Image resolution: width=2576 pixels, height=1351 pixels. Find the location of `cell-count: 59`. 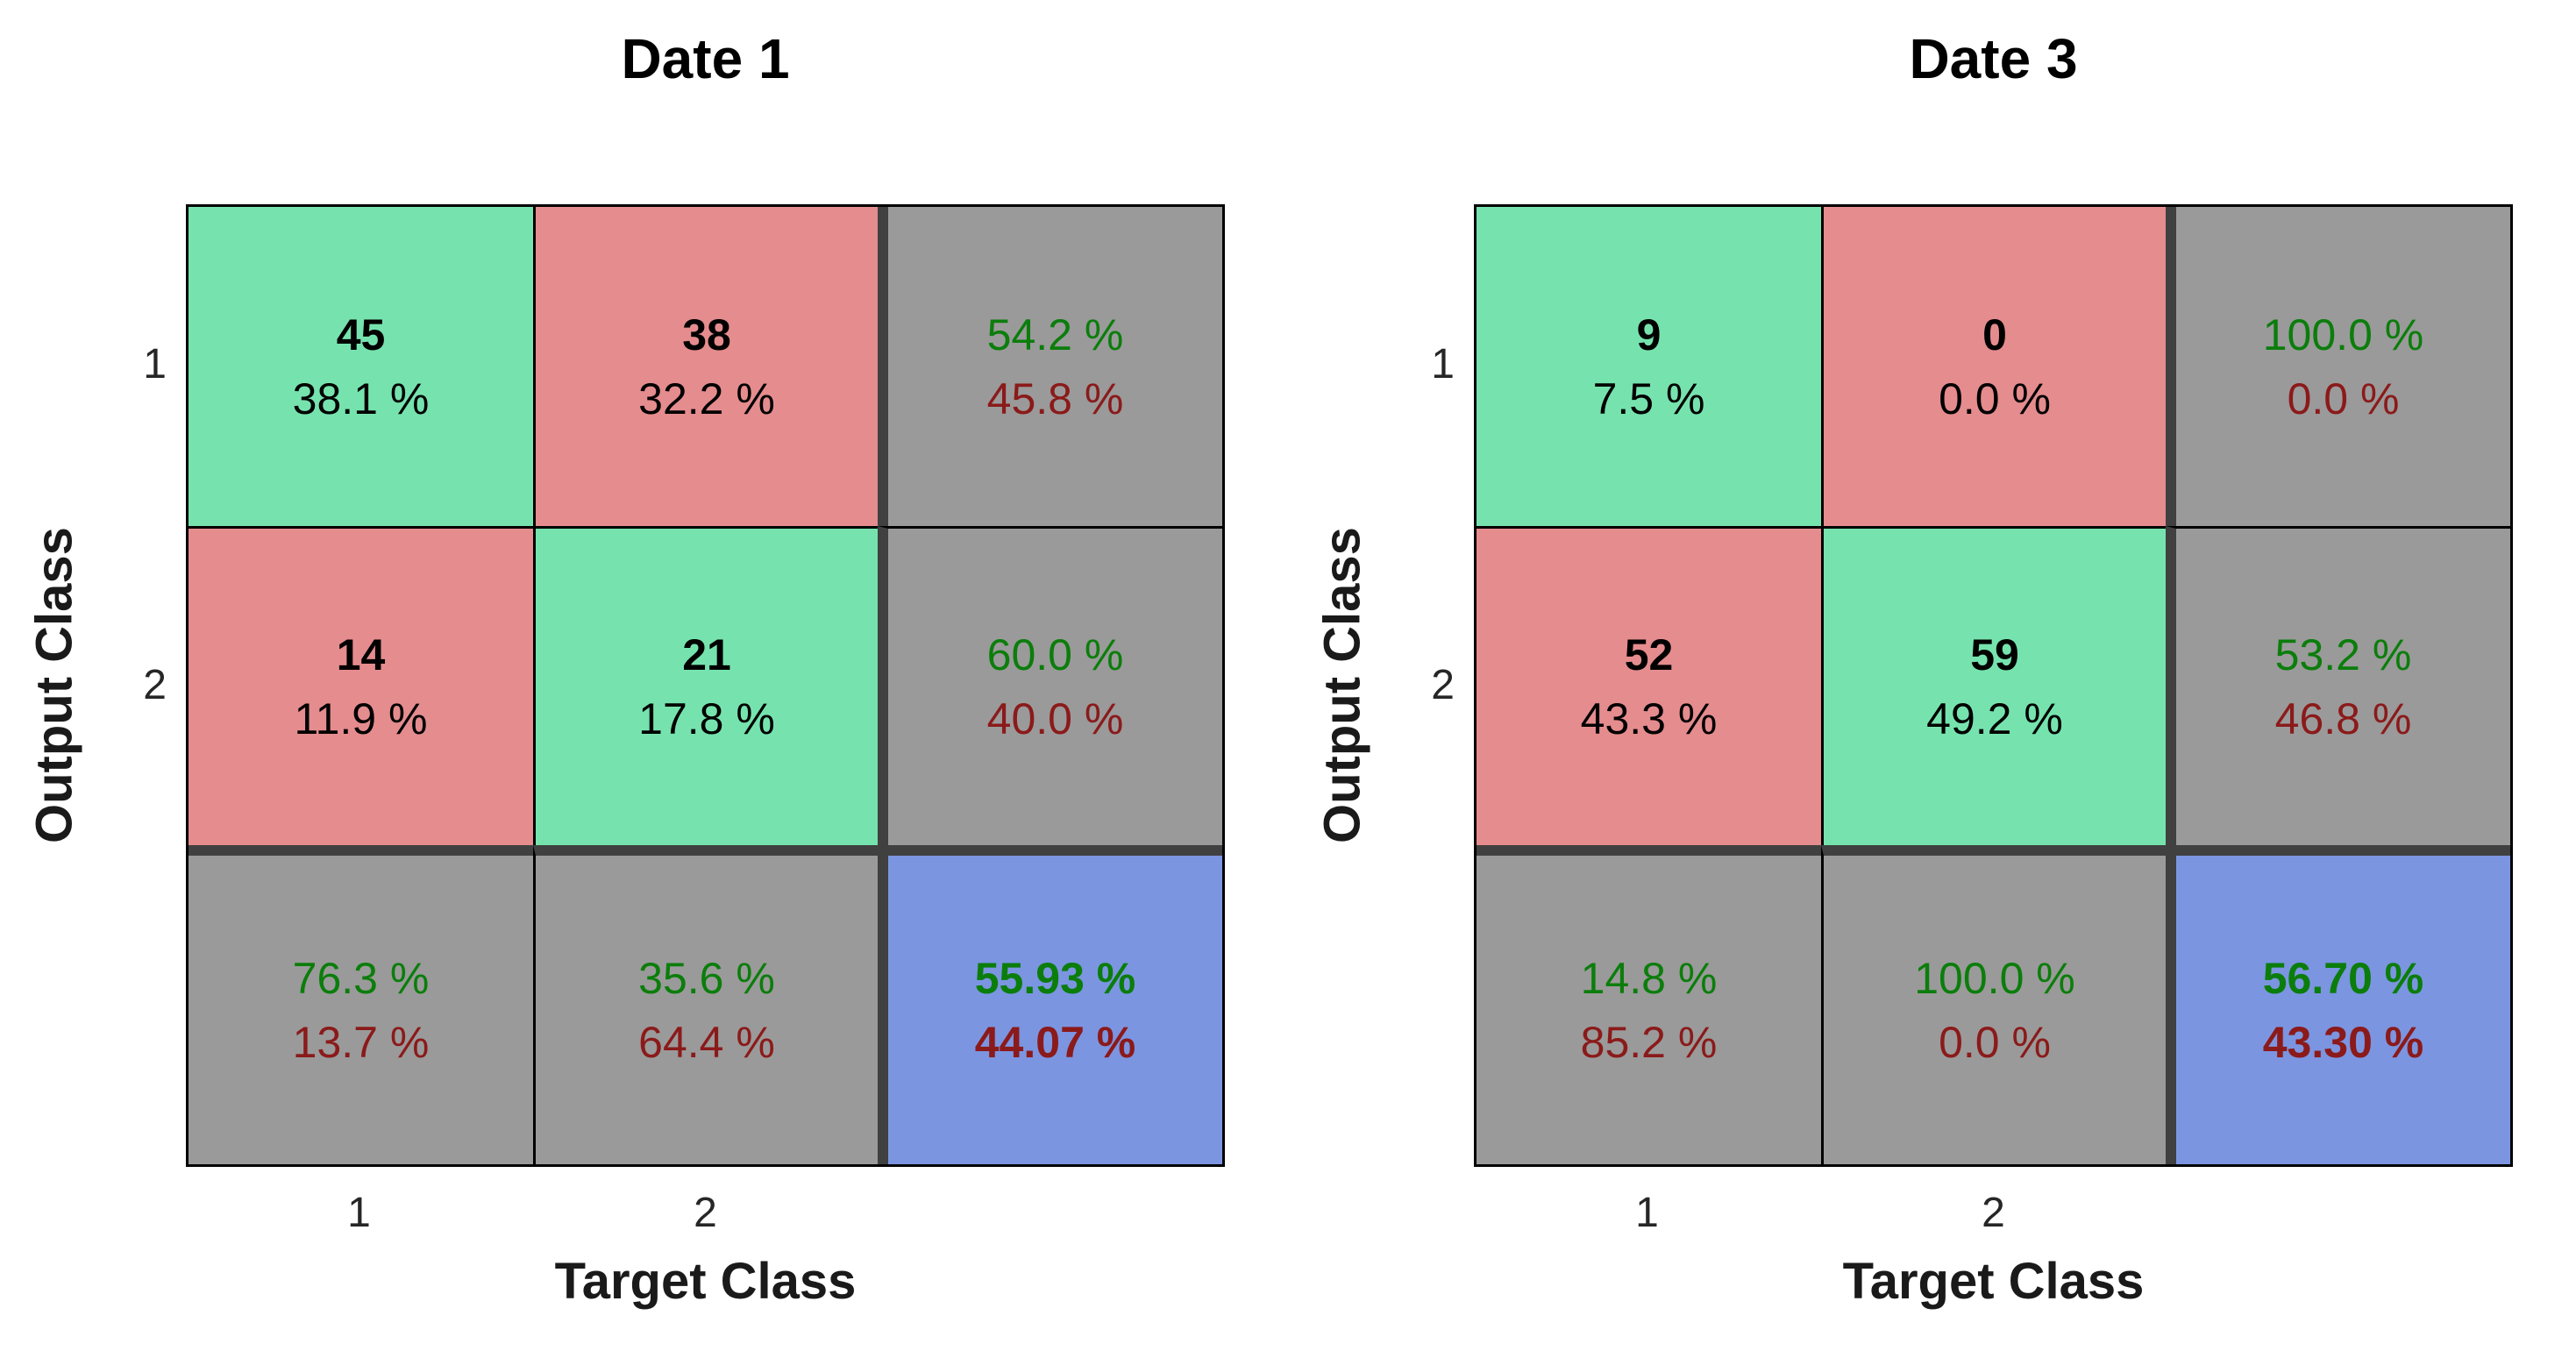

cell-count: 59 is located at coordinates (1994, 654).